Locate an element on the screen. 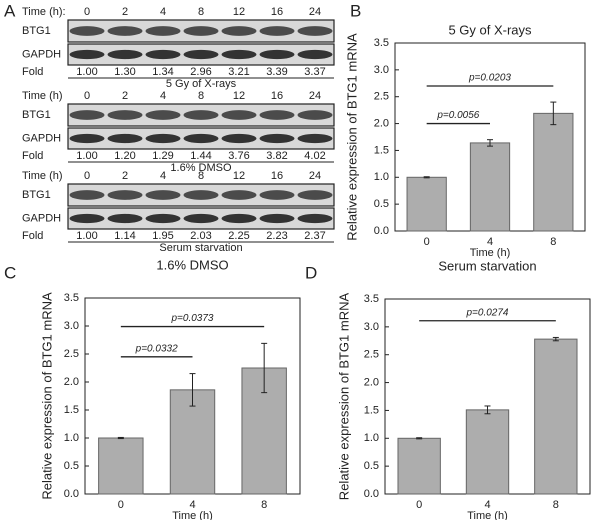  p-value: p=0.0203 is located at coordinates (489, 78).